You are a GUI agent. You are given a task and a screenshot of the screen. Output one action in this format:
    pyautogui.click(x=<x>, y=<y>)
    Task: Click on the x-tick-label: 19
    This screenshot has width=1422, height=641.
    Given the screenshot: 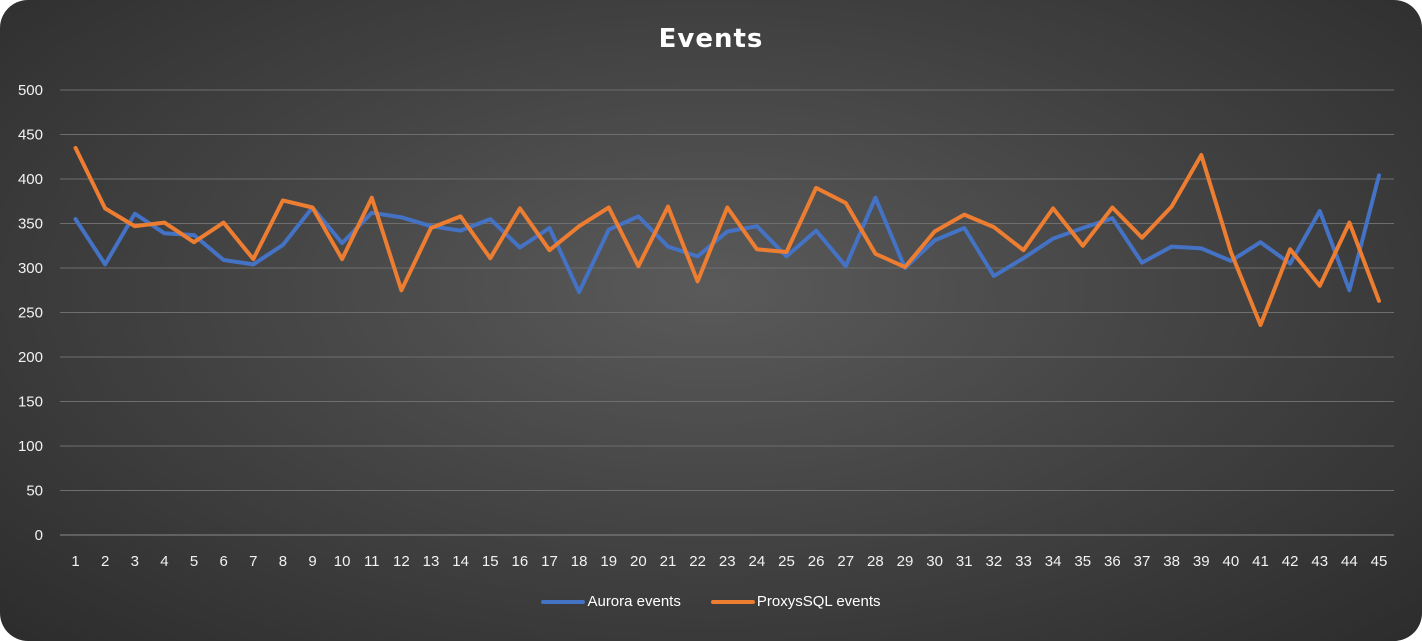 What is the action you would take?
    pyautogui.click(x=608, y=561)
    